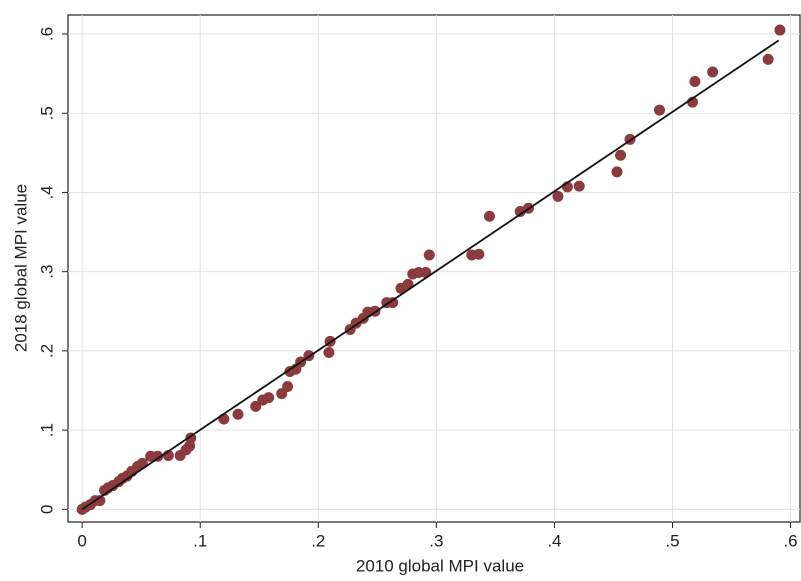 The width and height of the screenshot is (801, 581). Describe the element at coordinates (200, 540) in the screenshot. I see `x-tick-label: .1` at that location.